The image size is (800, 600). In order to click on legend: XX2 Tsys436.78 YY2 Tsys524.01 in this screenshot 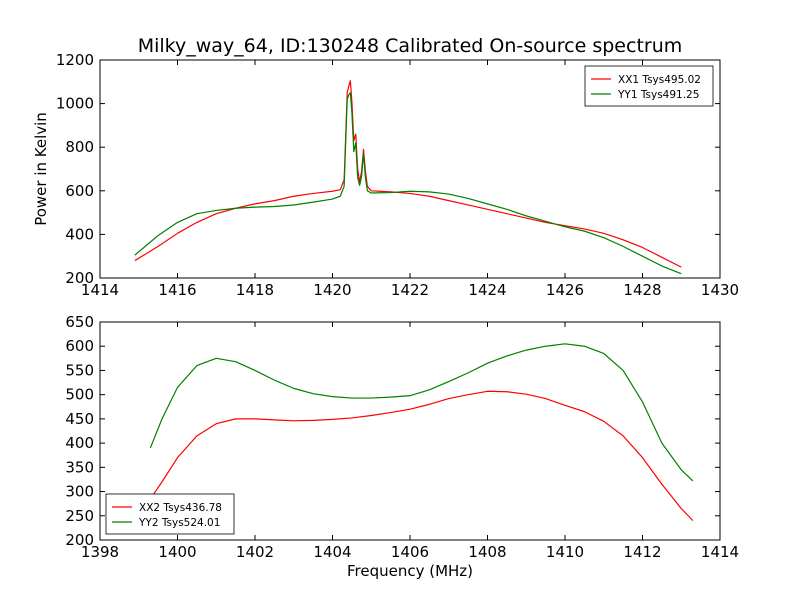, I will do `click(170, 514)`.